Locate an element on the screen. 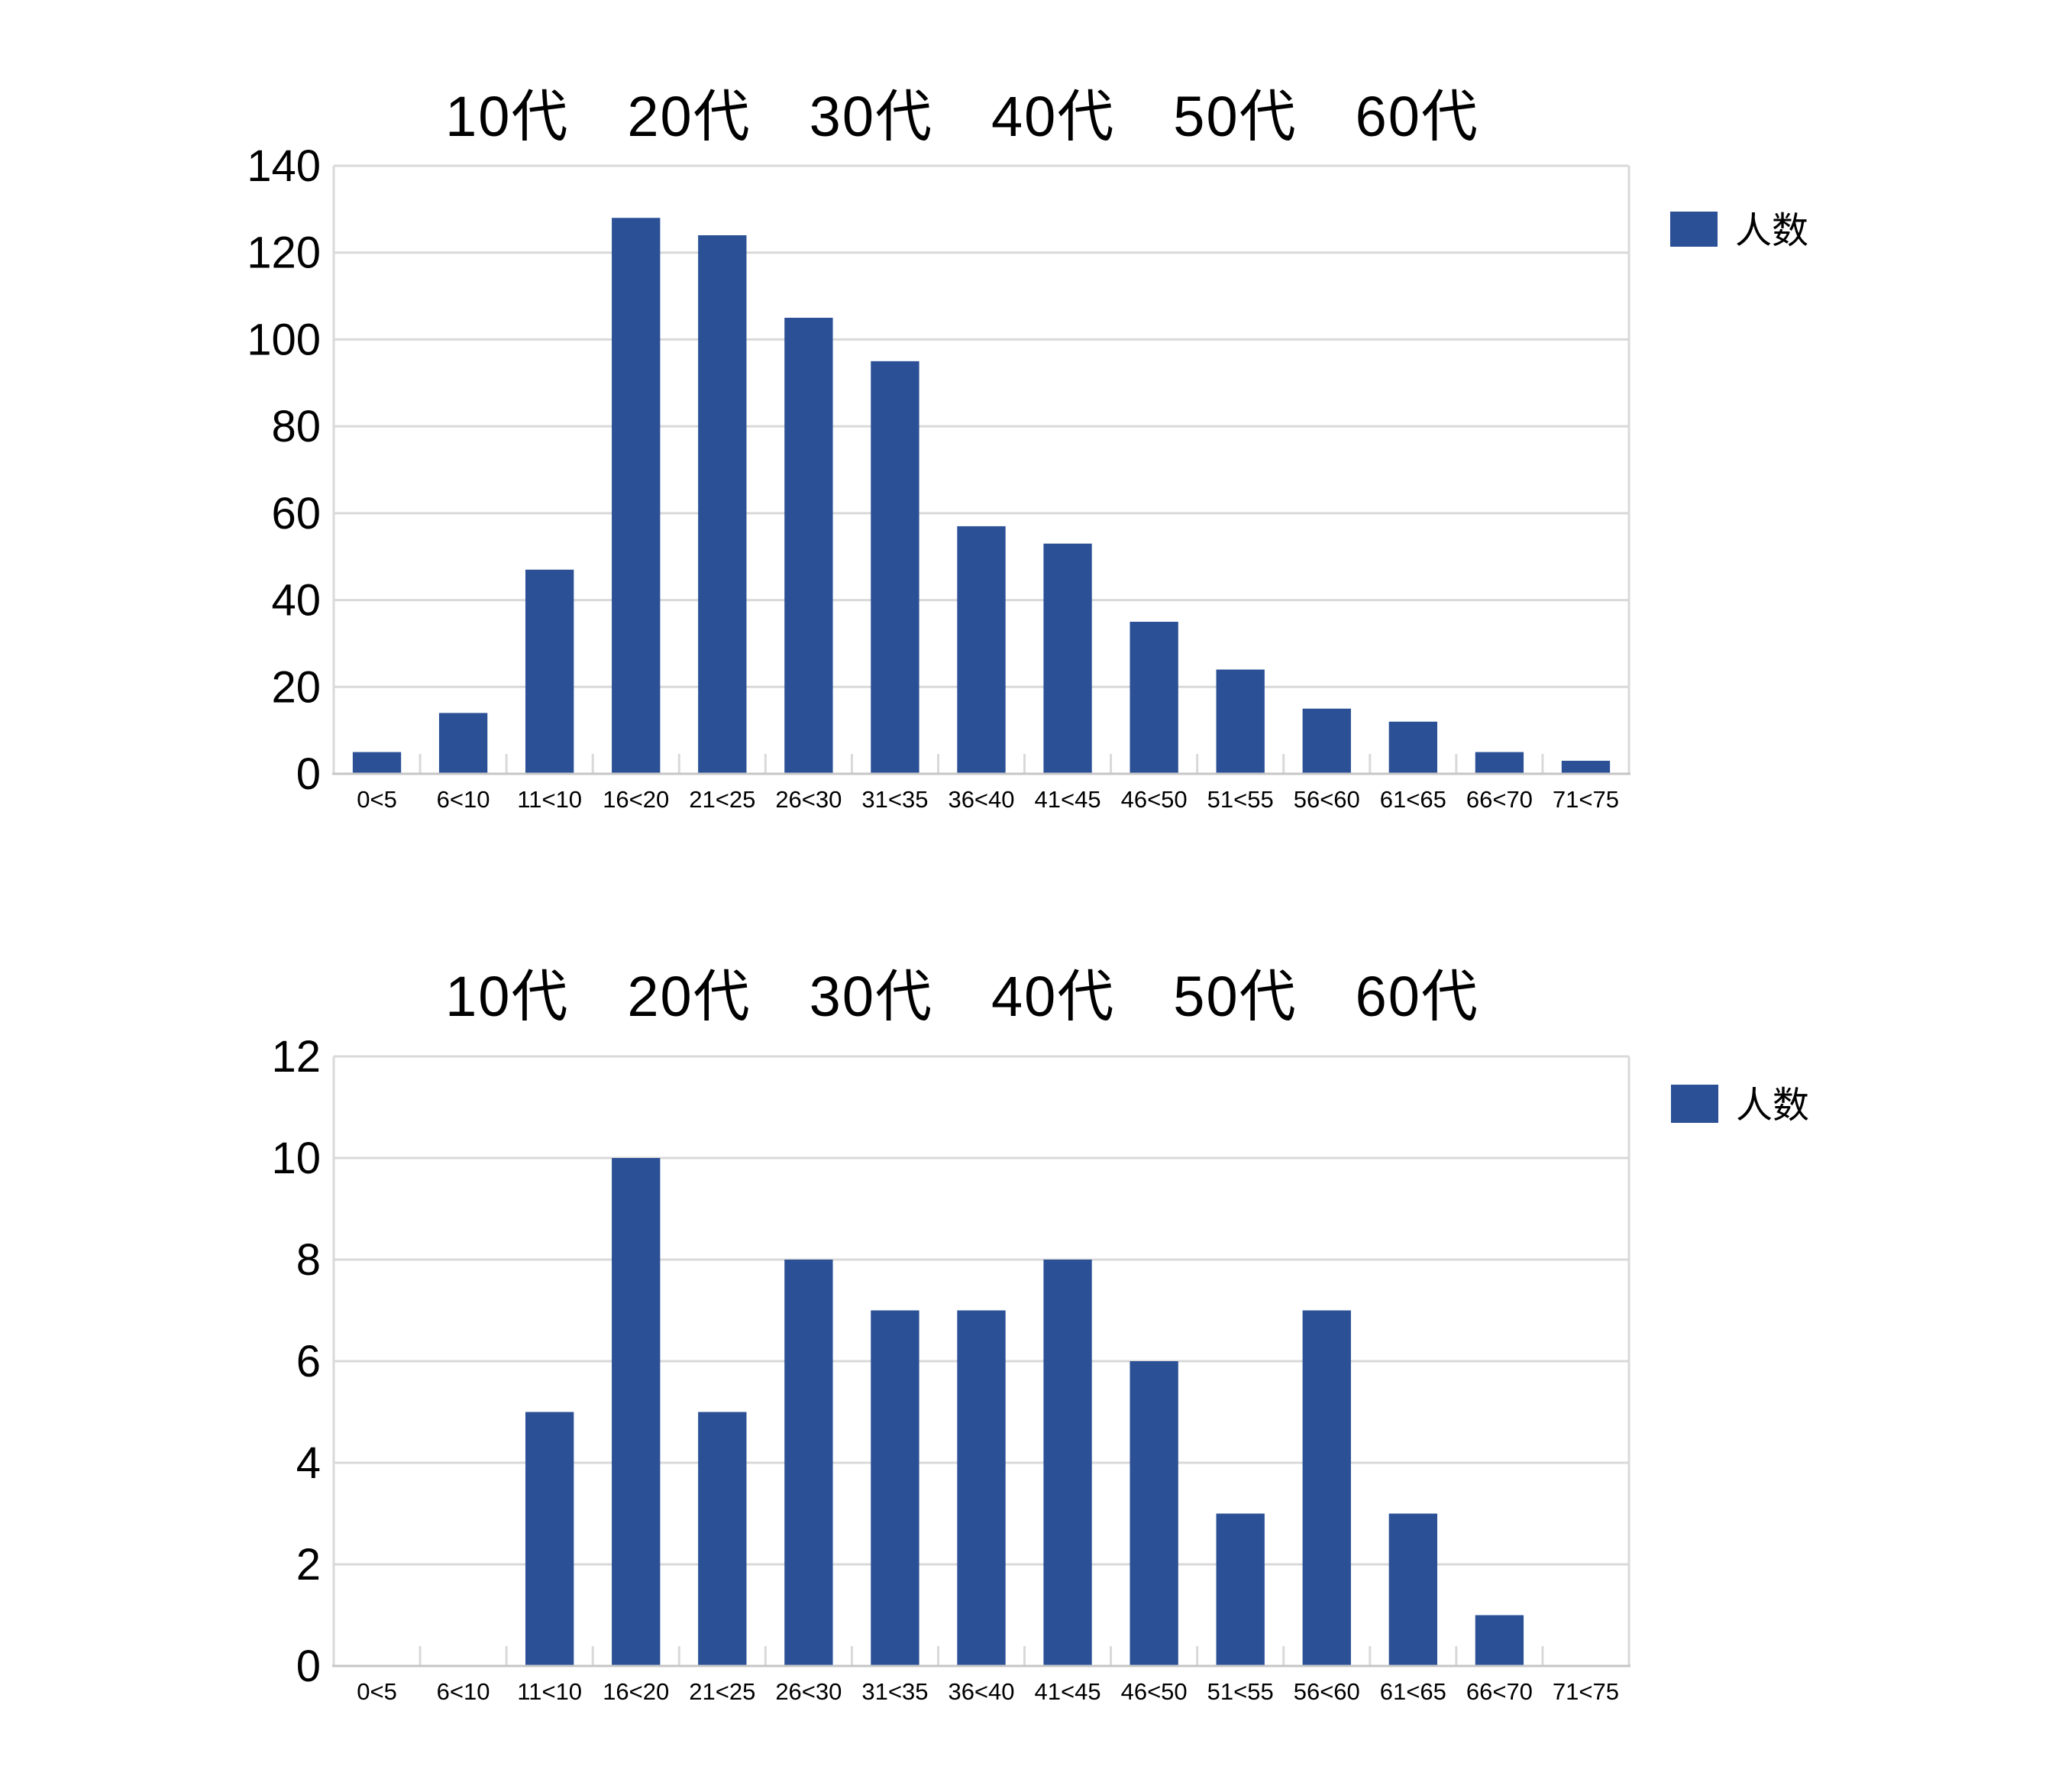 The height and width of the screenshot is (1792, 2049). y-axis-tick-label: 120 is located at coordinates (284, 253).